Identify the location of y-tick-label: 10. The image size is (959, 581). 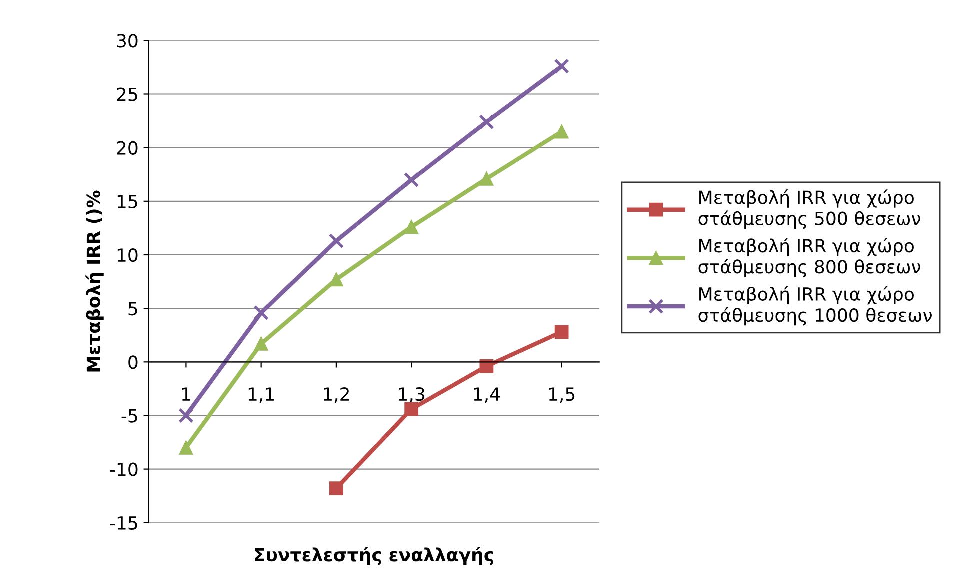
(128, 255).